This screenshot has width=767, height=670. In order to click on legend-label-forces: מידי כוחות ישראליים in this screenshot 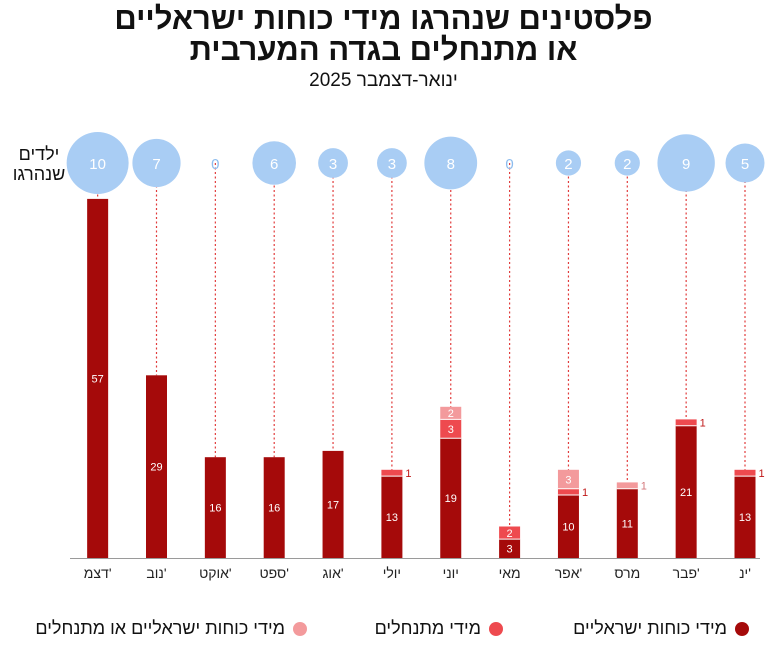, I will do `click(650, 628)`.